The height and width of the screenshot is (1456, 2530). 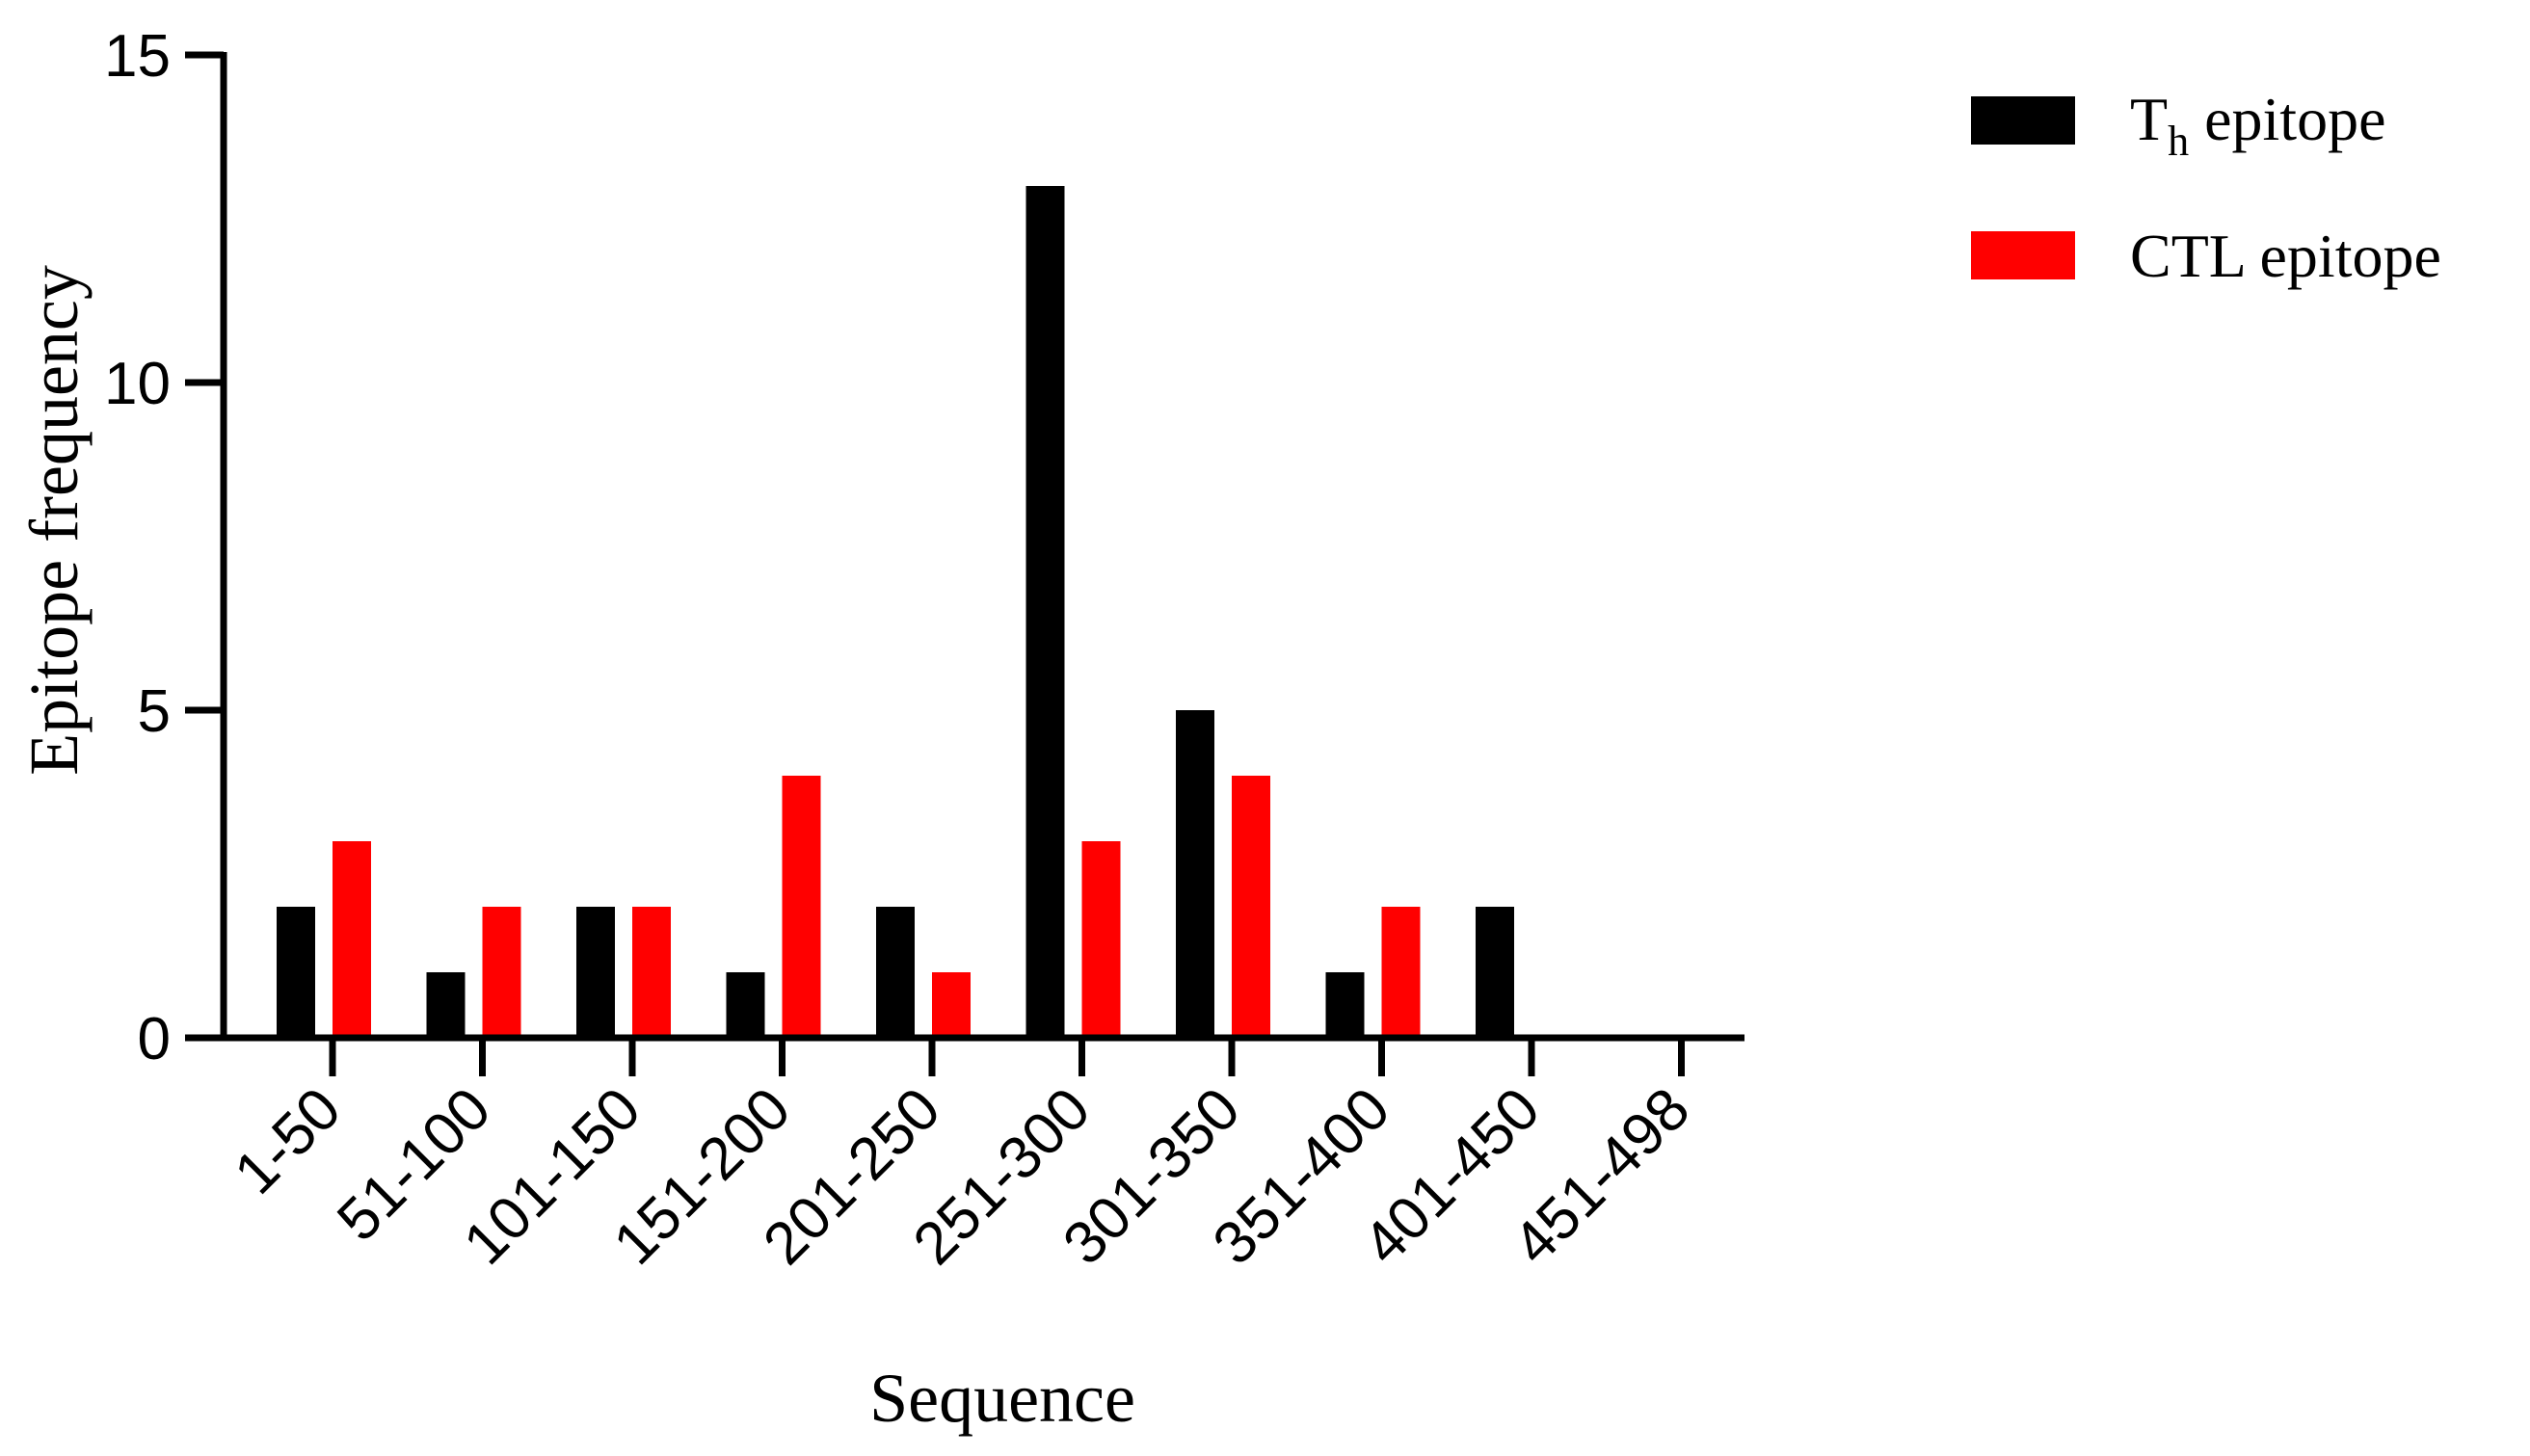 What do you see at coordinates (2206, 187) in the screenshot?
I see `legend: Th epitope CTL epitope` at bounding box center [2206, 187].